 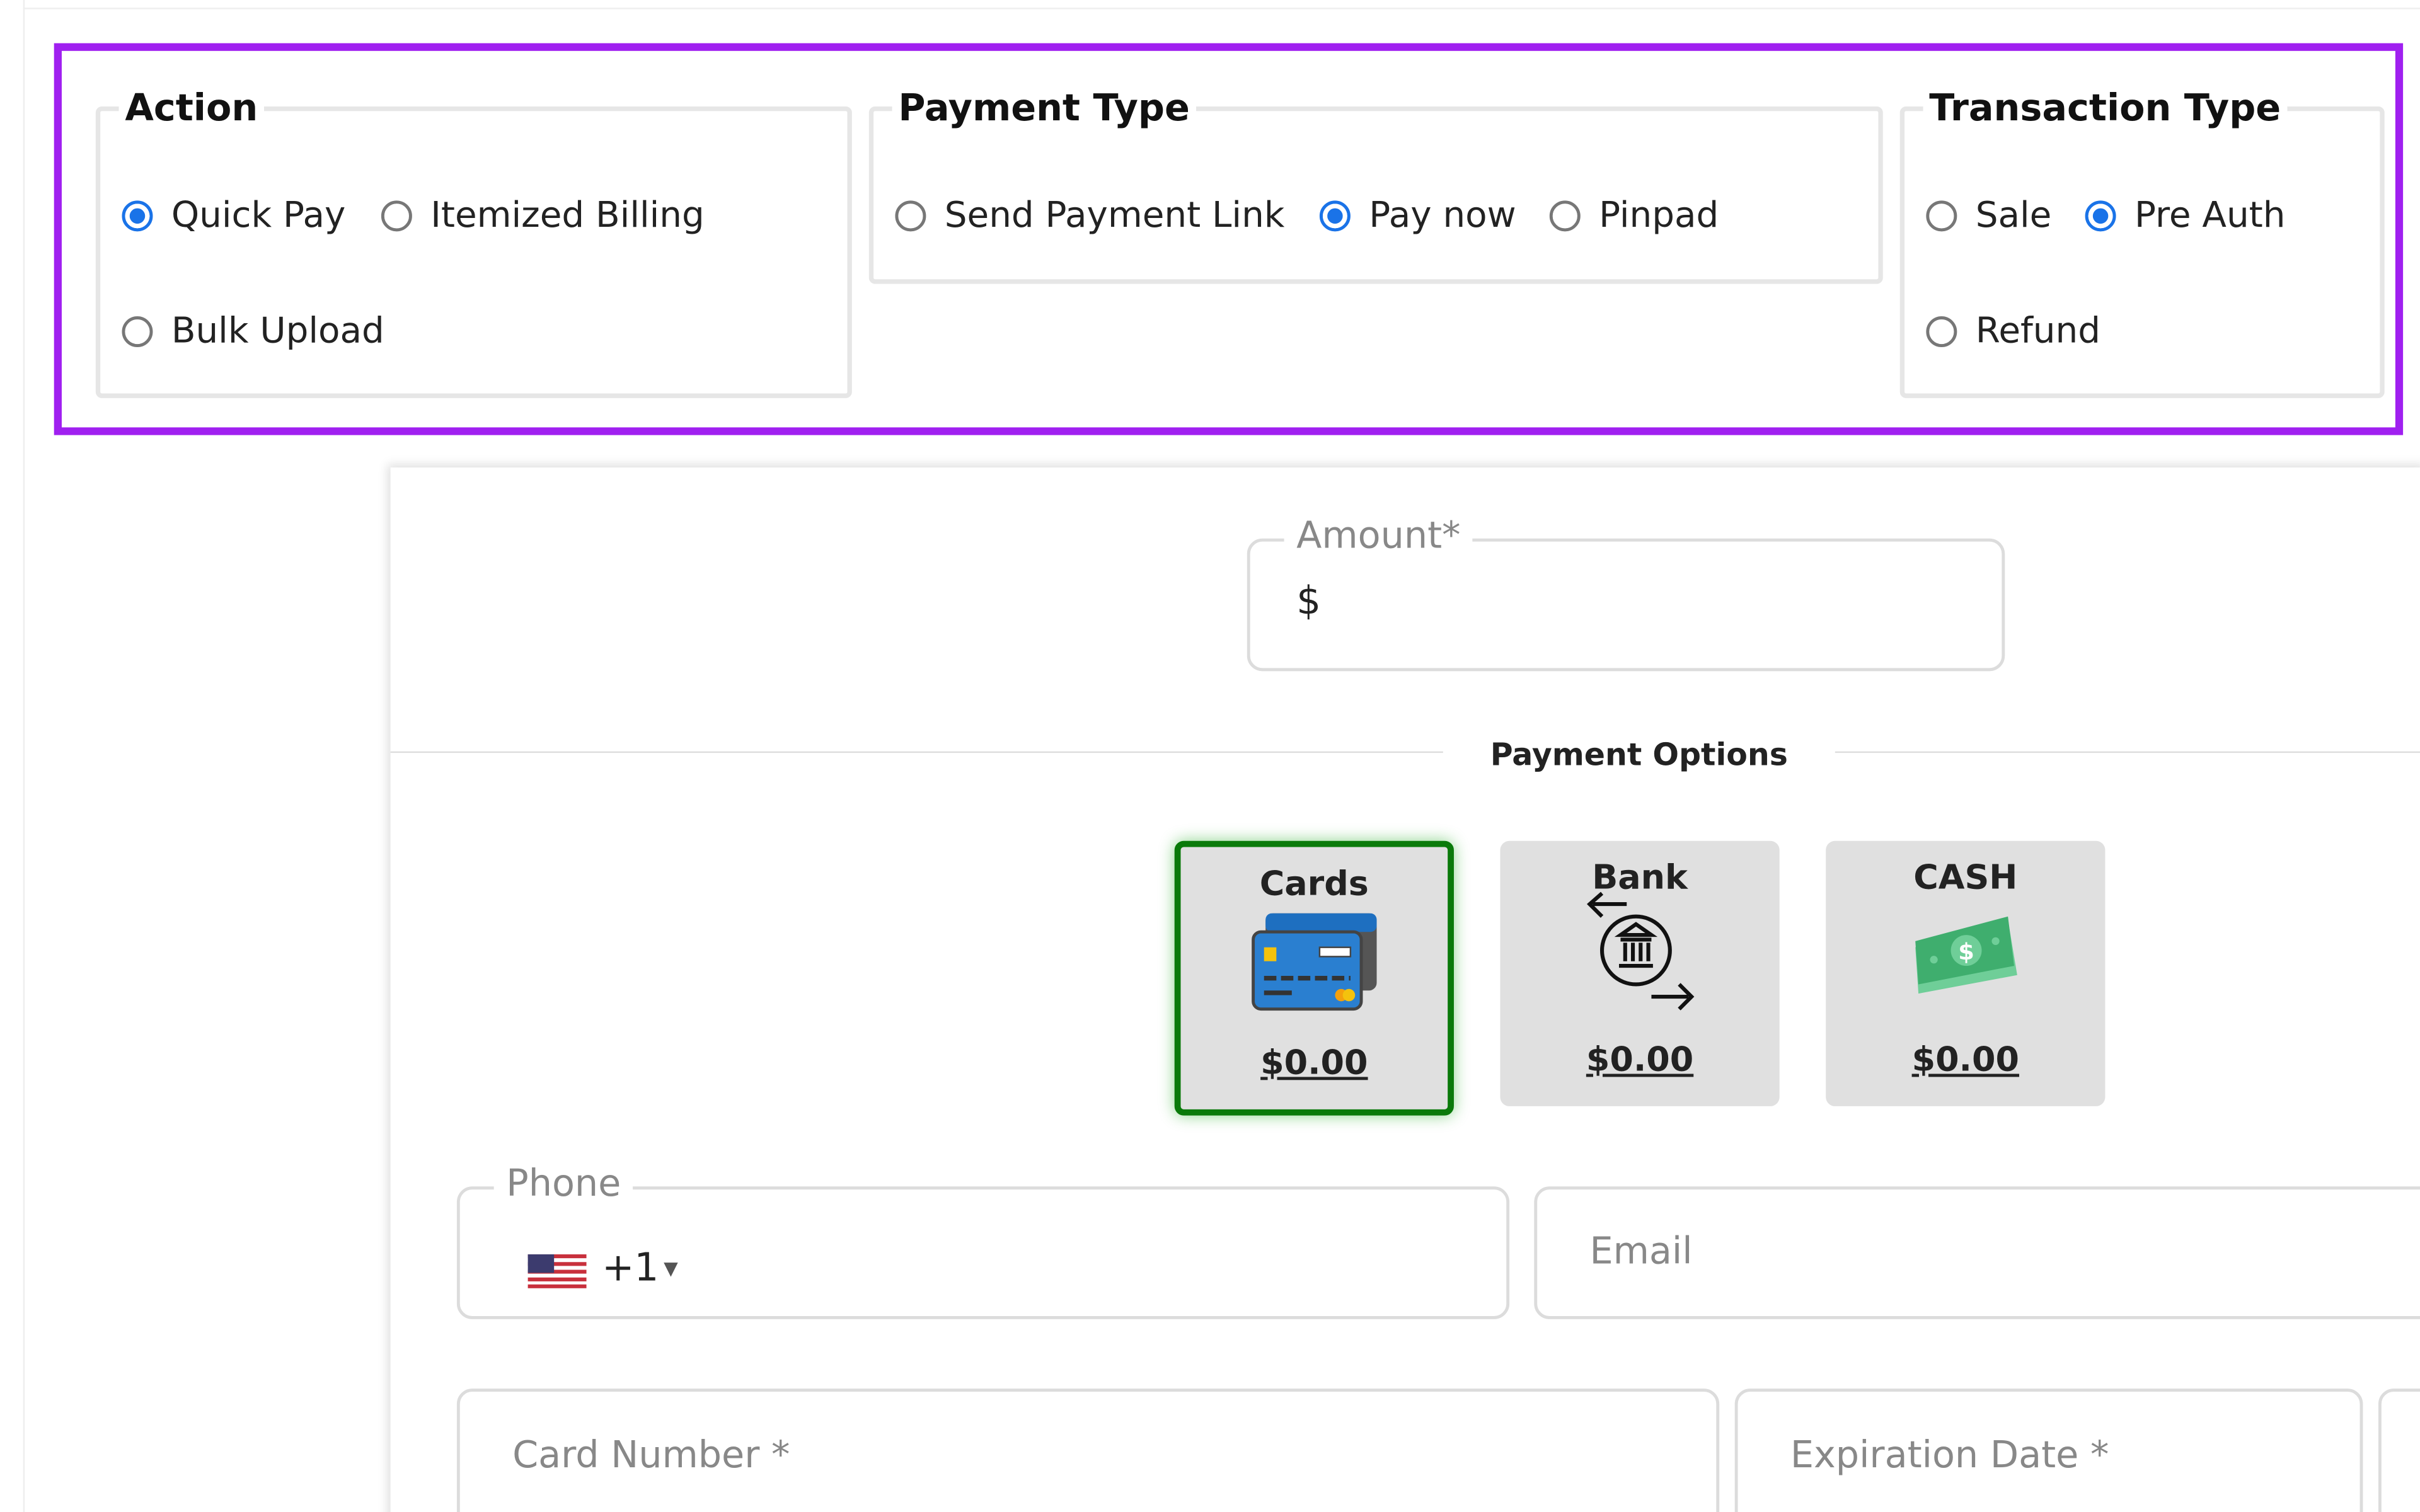 What do you see at coordinates (1949, 1455) in the screenshot?
I see `expiration-placeholder: Expiration Date *` at bounding box center [1949, 1455].